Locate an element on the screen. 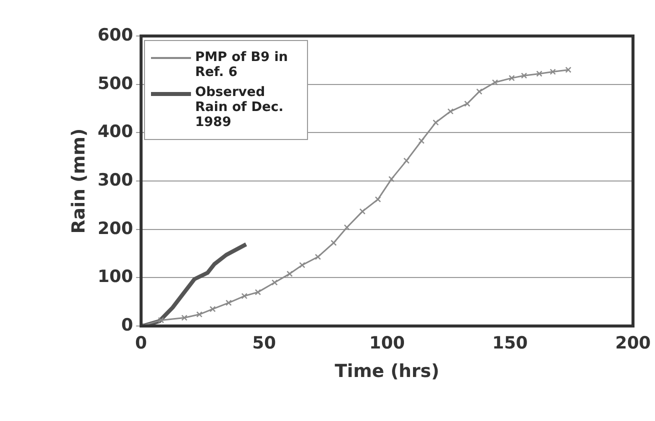 This screenshot has width=655, height=421. y-tick-label: 100 is located at coordinates (116, 277).